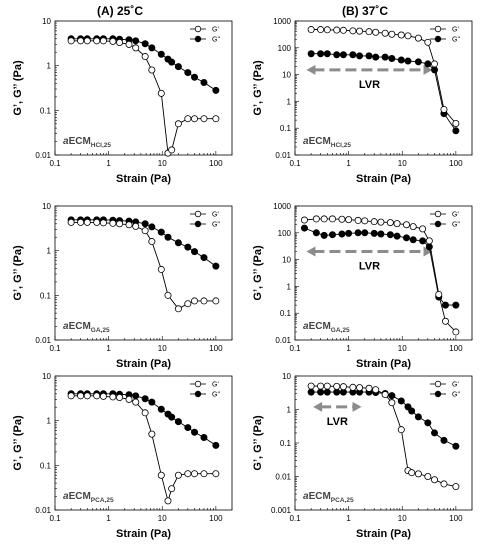 The height and width of the screenshot is (550, 488). Describe the element at coordinates (369, 85) in the screenshot. I see `lvr-label: LVR` at that location.